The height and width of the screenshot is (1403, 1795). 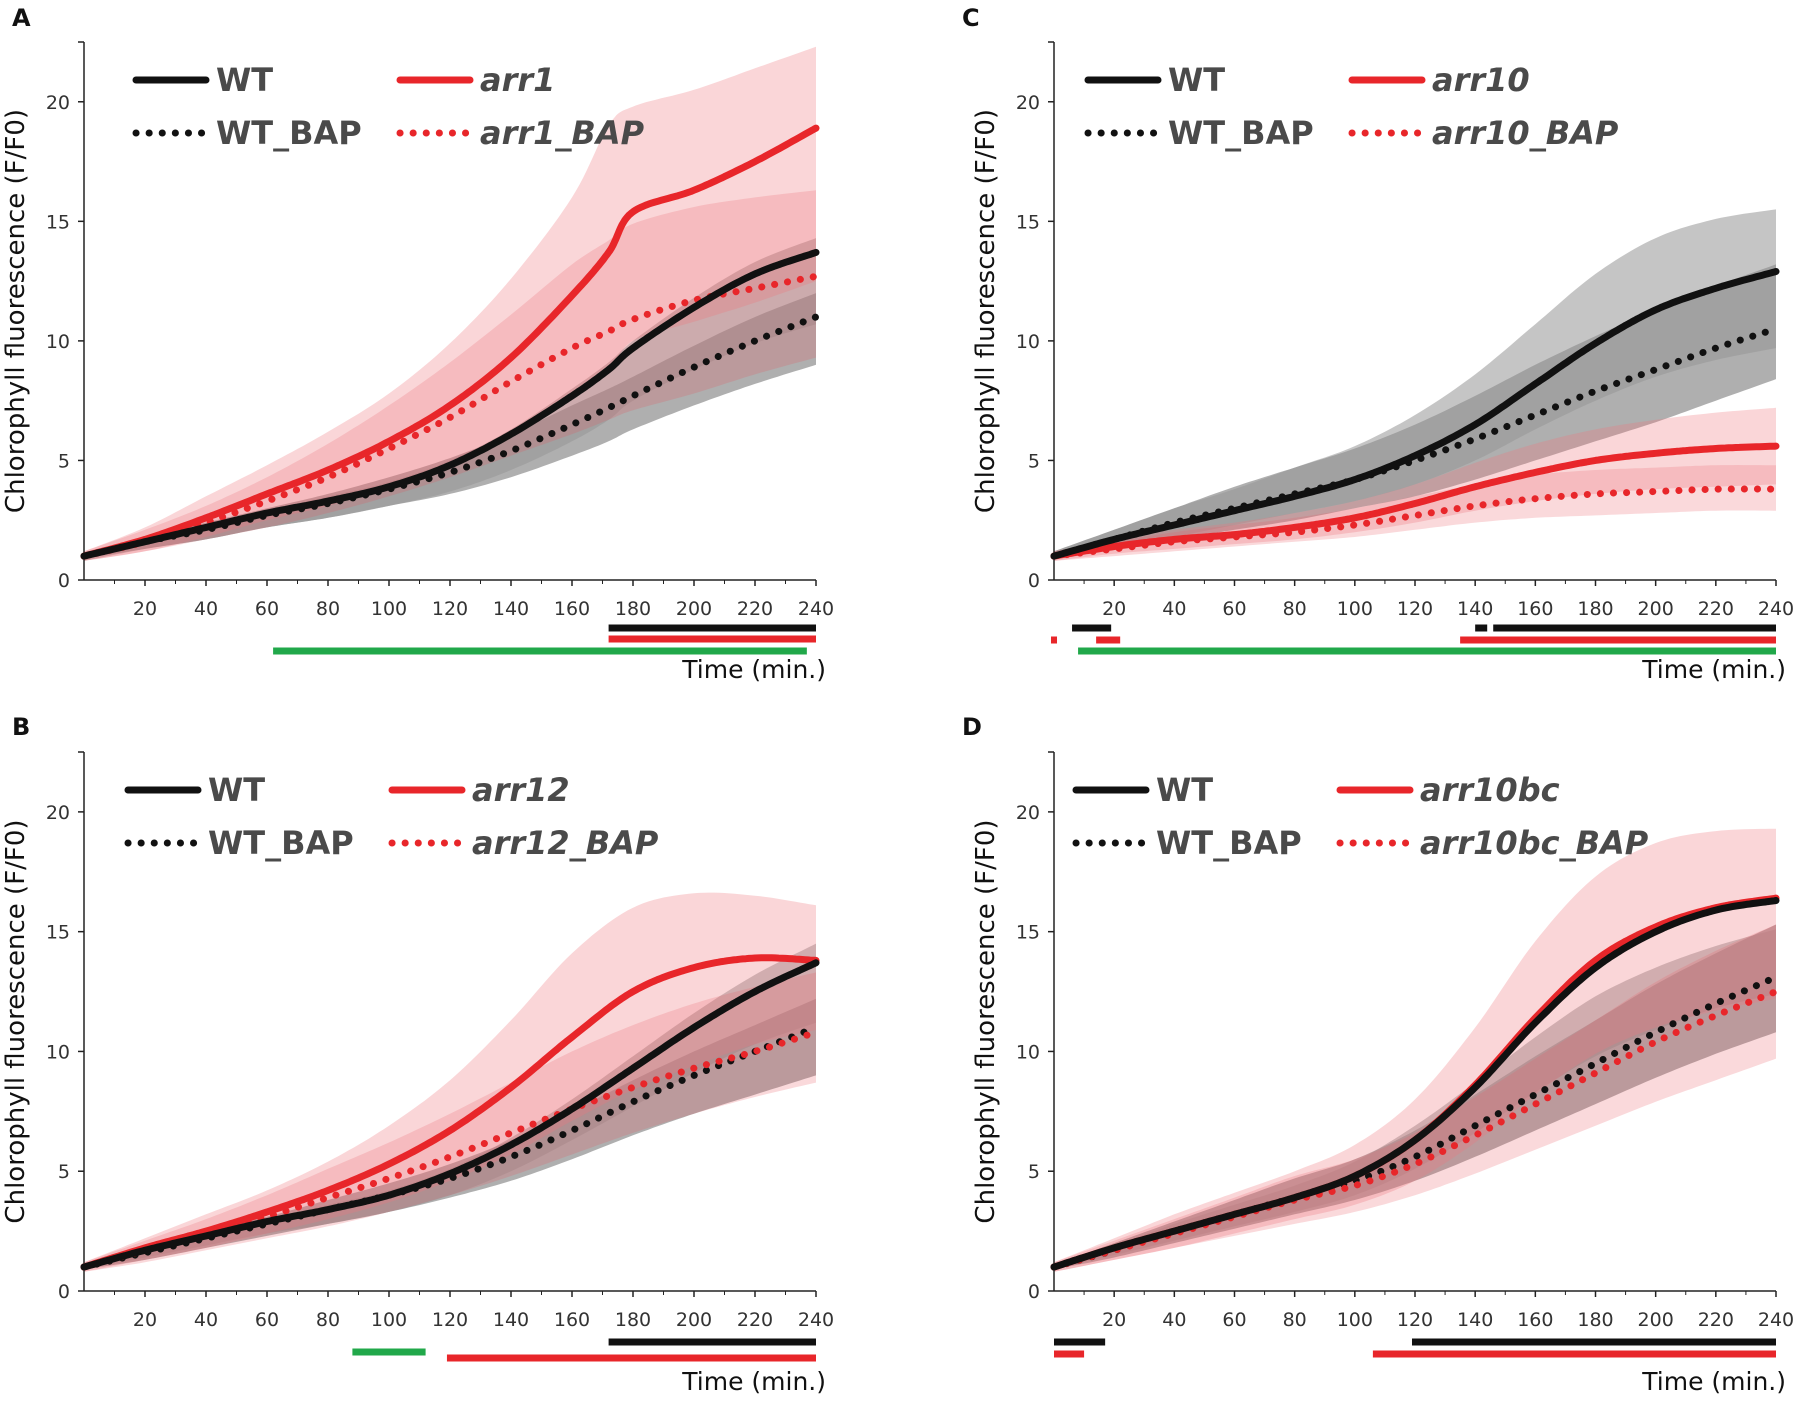 What do you see at coordinates (972, 727) in the screenshot?
I see `panel-letter: D` at bounding box center [972, 727].